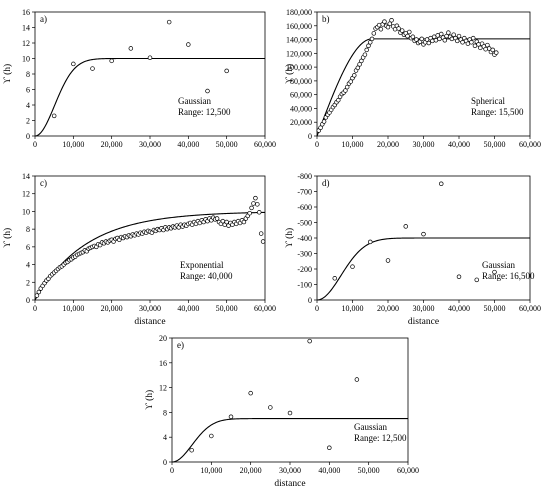 Image resolution: width=550 pixels, height=494 pixels. What do you see at coordinates (488, 101) in the screenshot?
I see `model-name: Spherical` at bounding box center [488, 101].